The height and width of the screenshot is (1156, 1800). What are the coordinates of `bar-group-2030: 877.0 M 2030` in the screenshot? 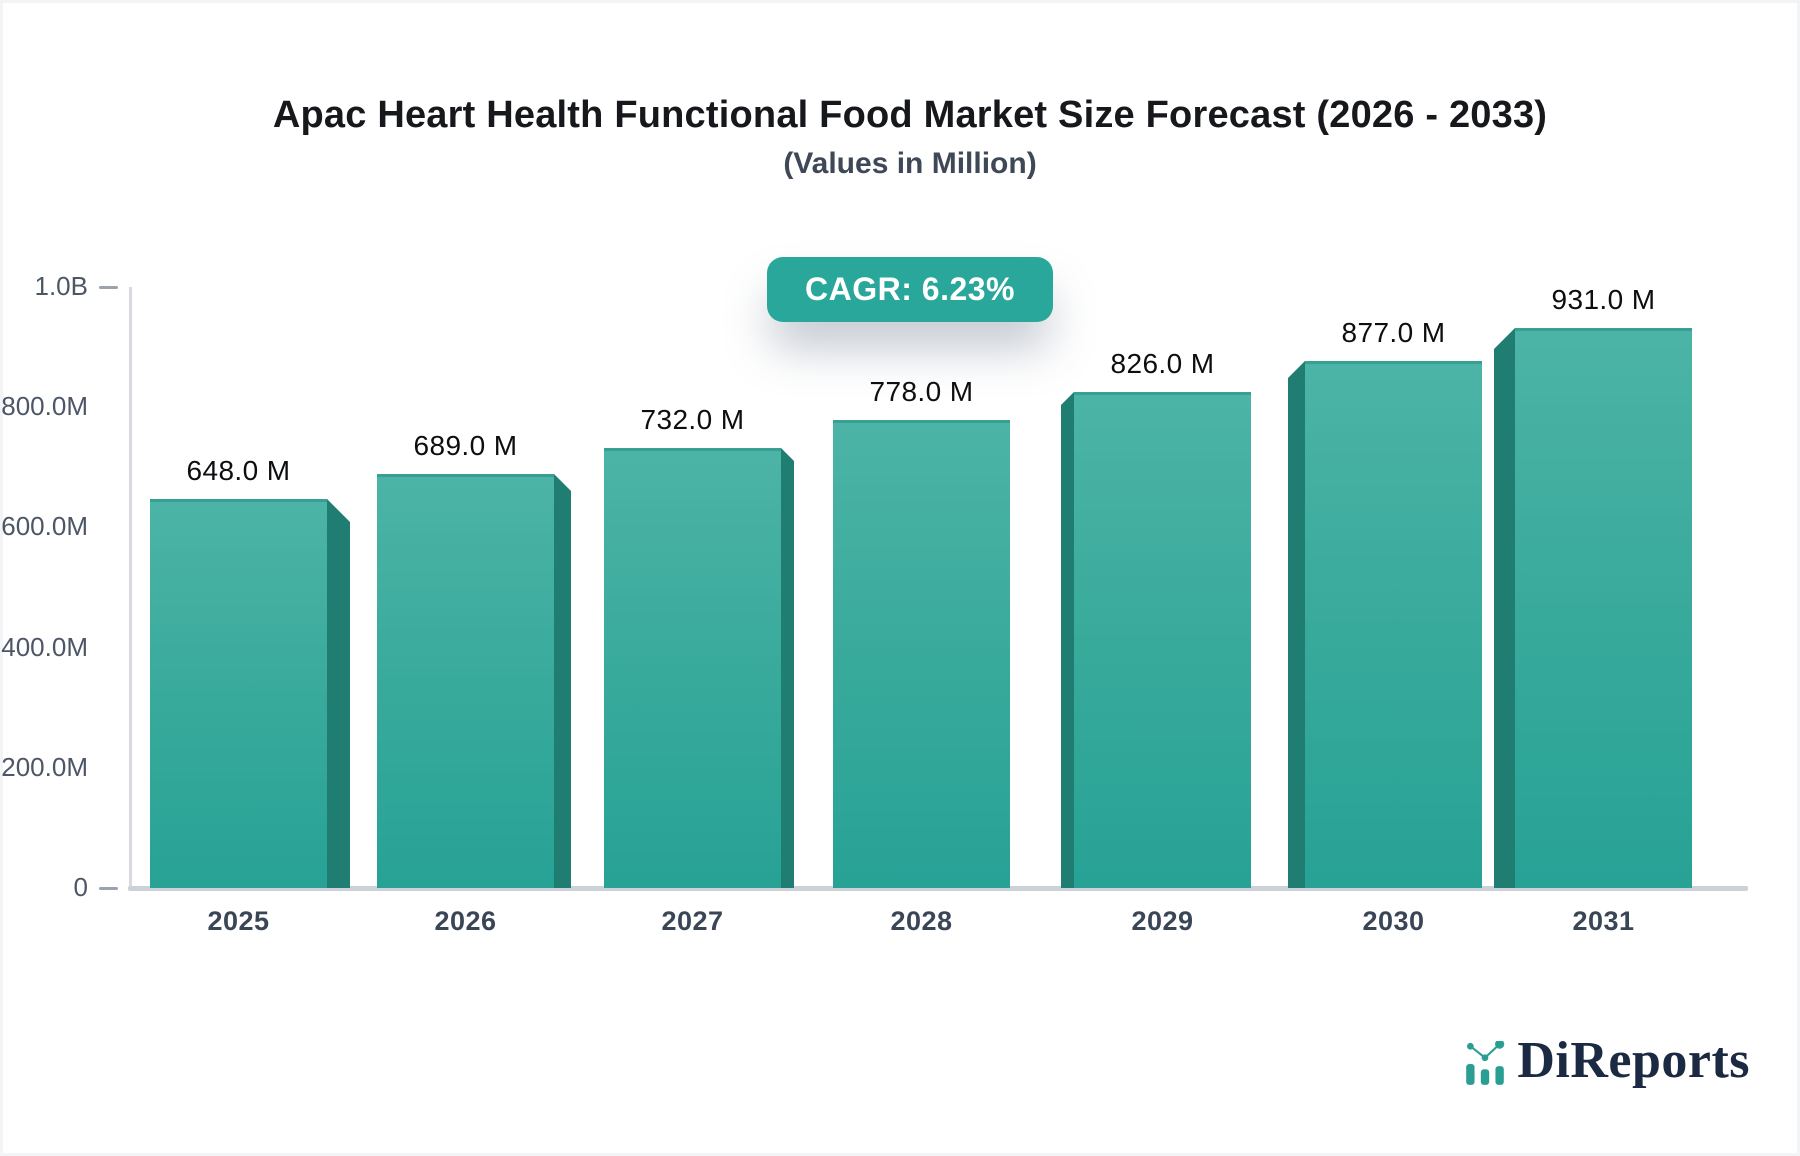 It's located at (1385, 626).